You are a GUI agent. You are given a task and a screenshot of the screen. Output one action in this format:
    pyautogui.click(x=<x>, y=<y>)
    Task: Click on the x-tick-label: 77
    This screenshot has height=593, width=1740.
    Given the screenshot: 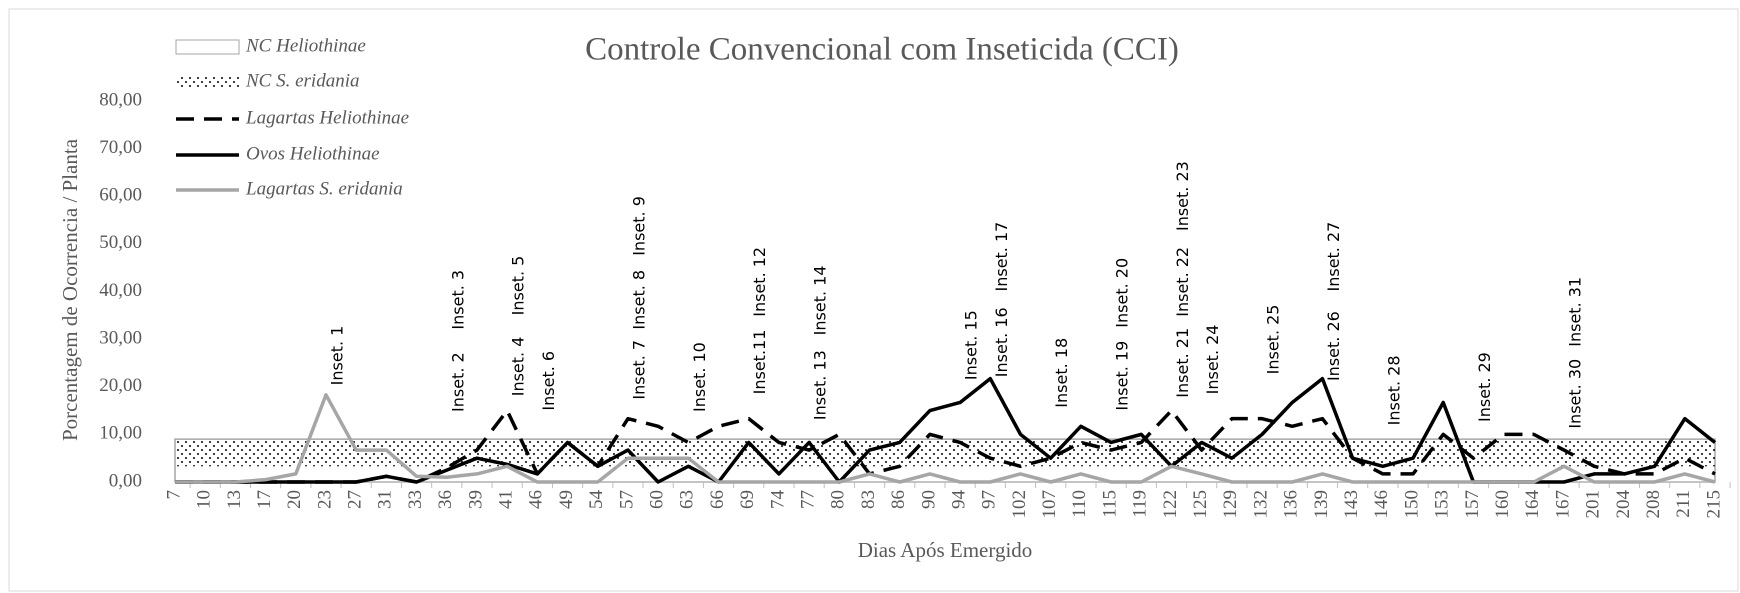 What is the action you would take?
    pyautogui.click(x=807, y=499)
    